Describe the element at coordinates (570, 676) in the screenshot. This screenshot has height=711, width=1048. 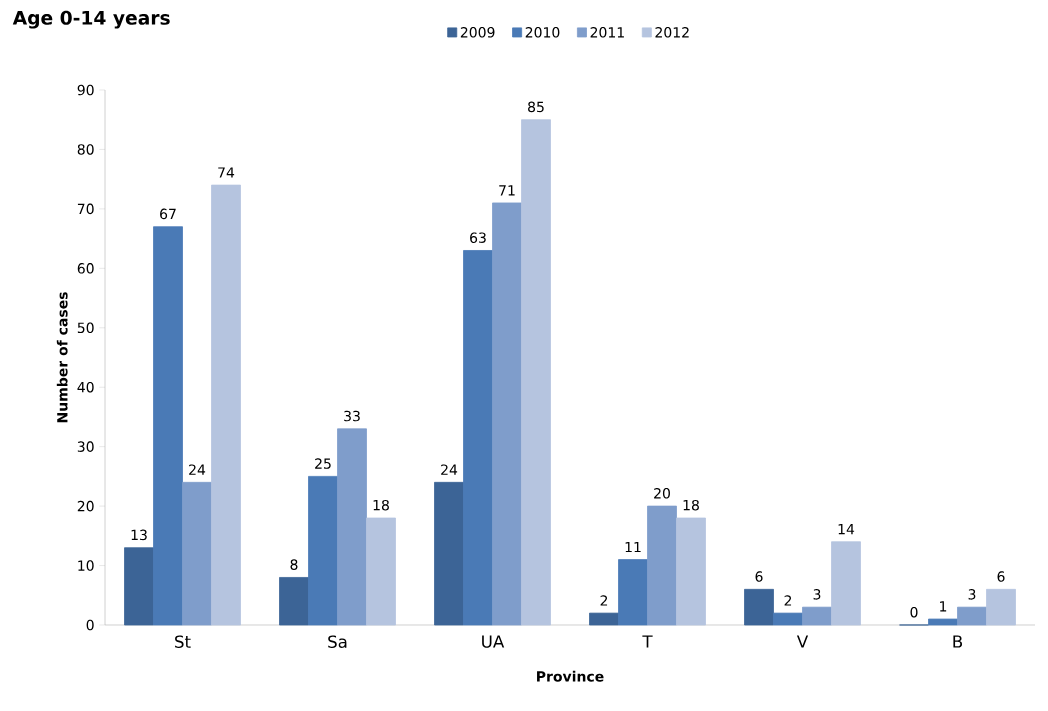
I see `x-axis-title: Province` at that location.